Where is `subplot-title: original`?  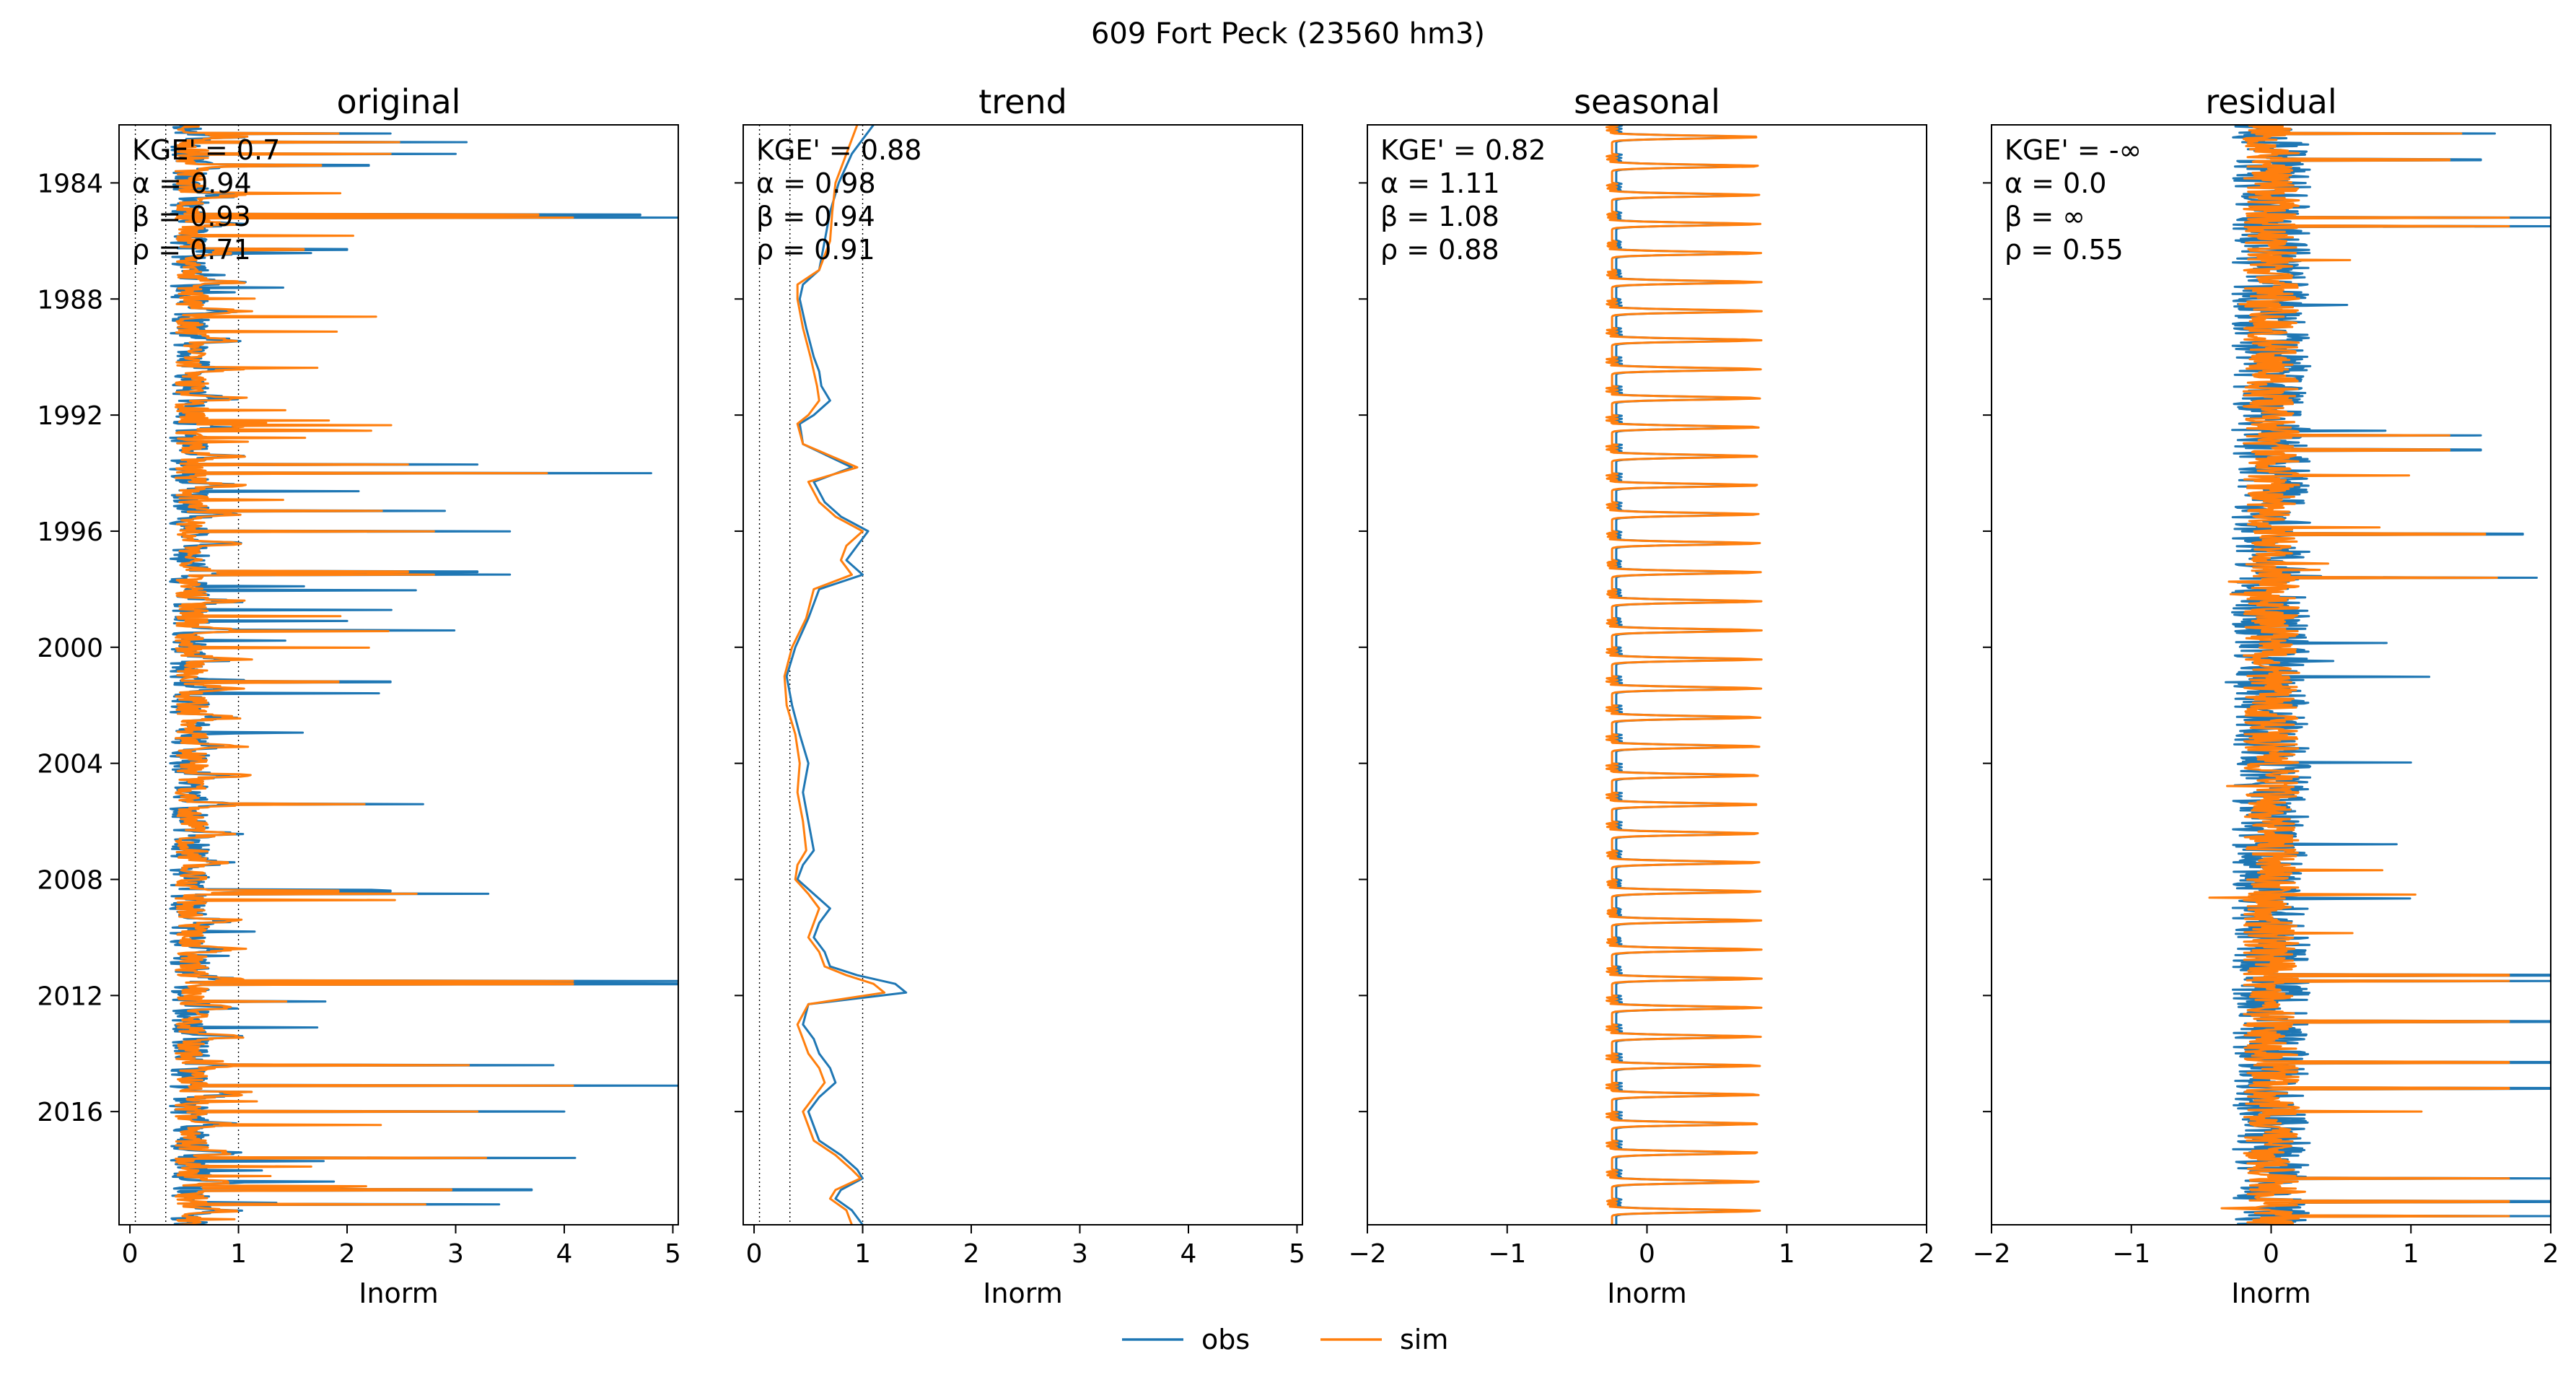
subplot-title: original is located at coordinates (399, 101).